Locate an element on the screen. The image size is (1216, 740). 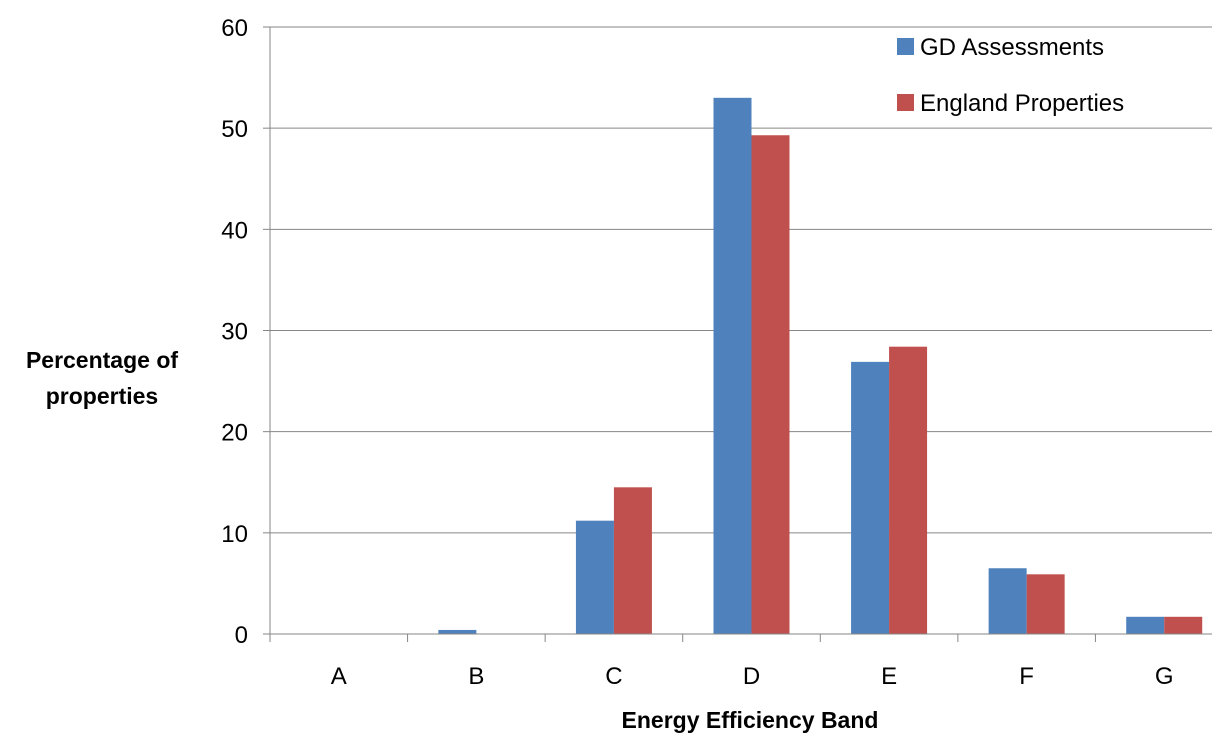
y-tick-labels: 0 10 20 30 40 50 60 is located at coordinates (234, 332).